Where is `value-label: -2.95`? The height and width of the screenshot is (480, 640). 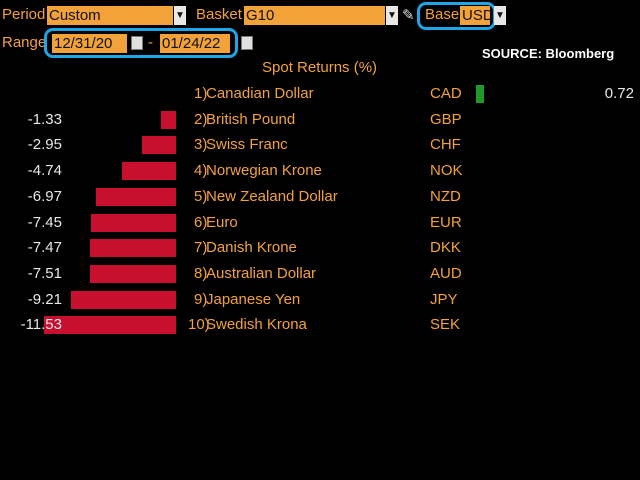
value-label: -2.95 is located at coordinates (44, 145).